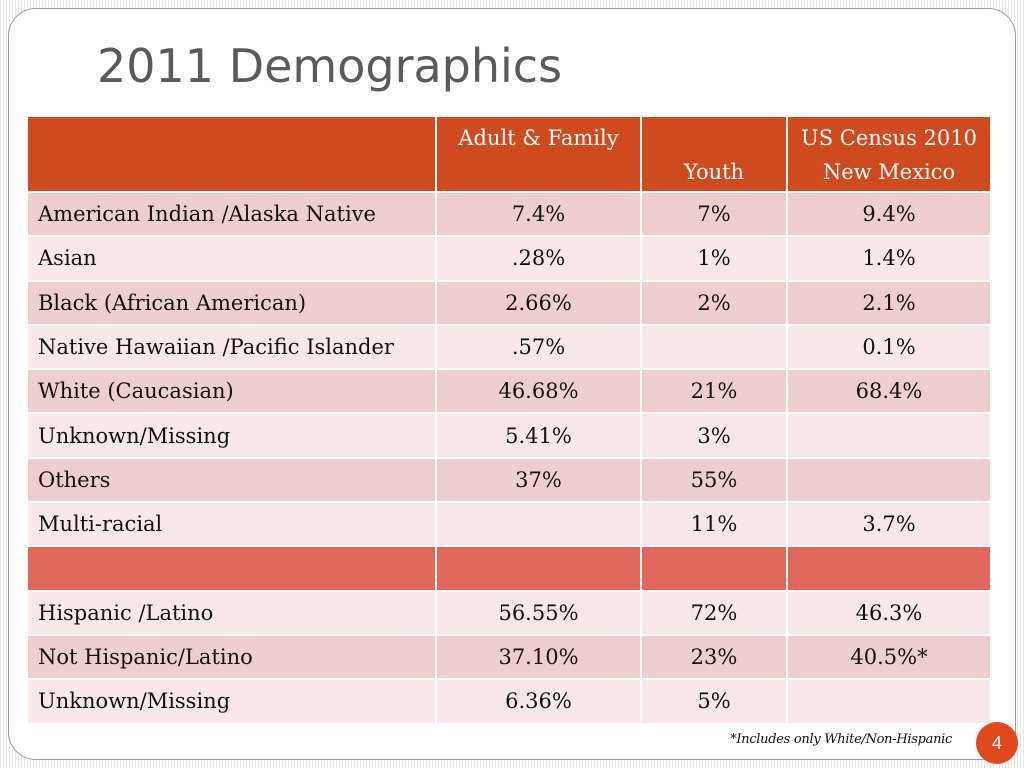  What do you see at coordinates (889, 214) in the screenshot?
I see `census-value-cell: 9.4%` at bounding box center [889, 214].